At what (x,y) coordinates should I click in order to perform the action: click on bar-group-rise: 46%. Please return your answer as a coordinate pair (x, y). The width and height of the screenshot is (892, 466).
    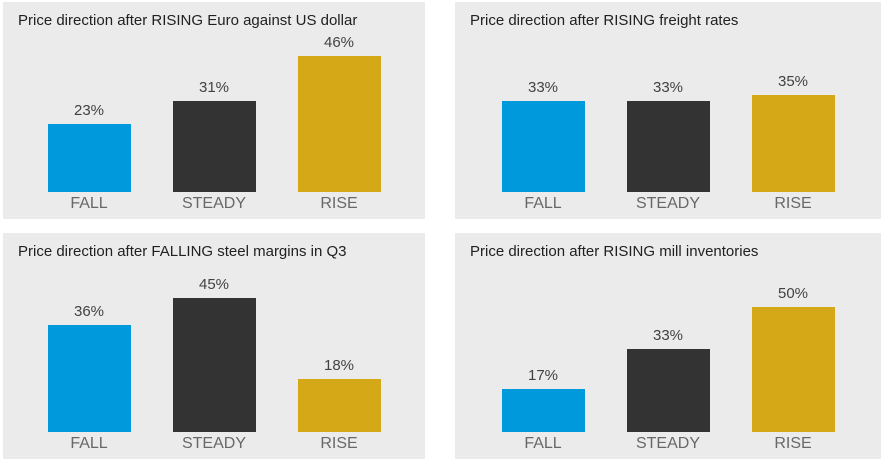
    Looking at the image, I should click on (339, 113).